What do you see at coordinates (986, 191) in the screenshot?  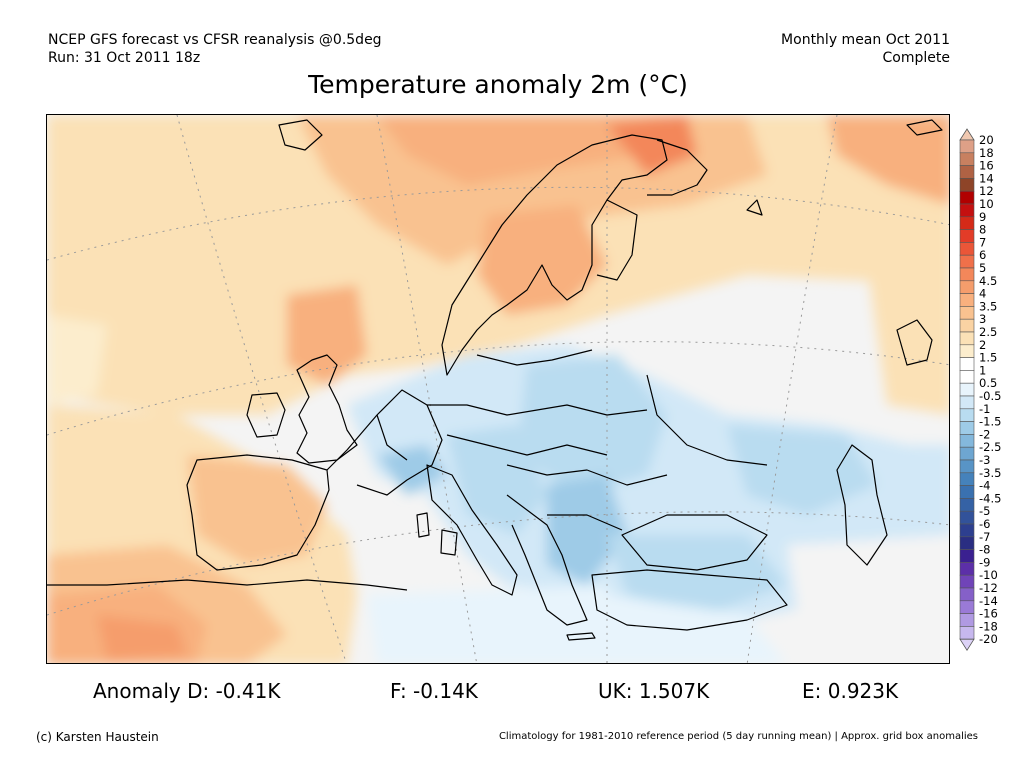 I see `legend-tick-label: 12` at bounding box center [986, 191].